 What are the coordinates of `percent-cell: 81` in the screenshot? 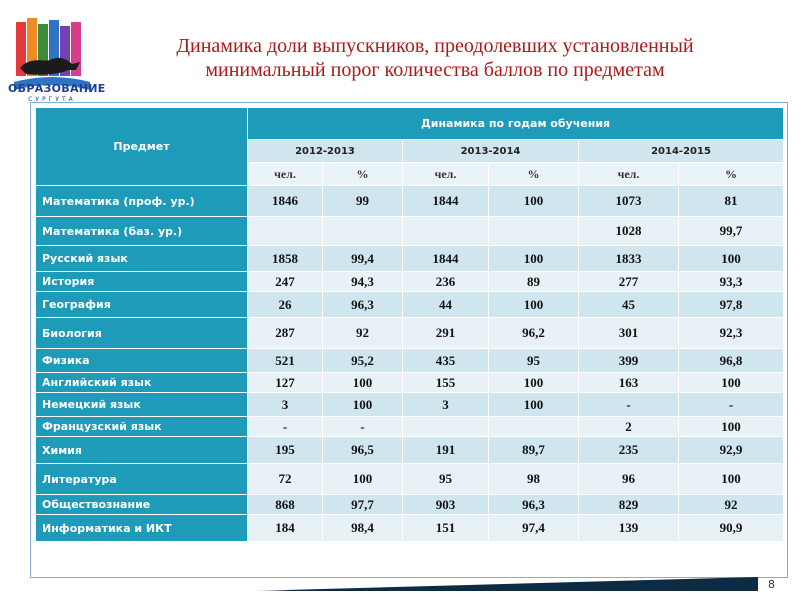 It's located at (731, 201).